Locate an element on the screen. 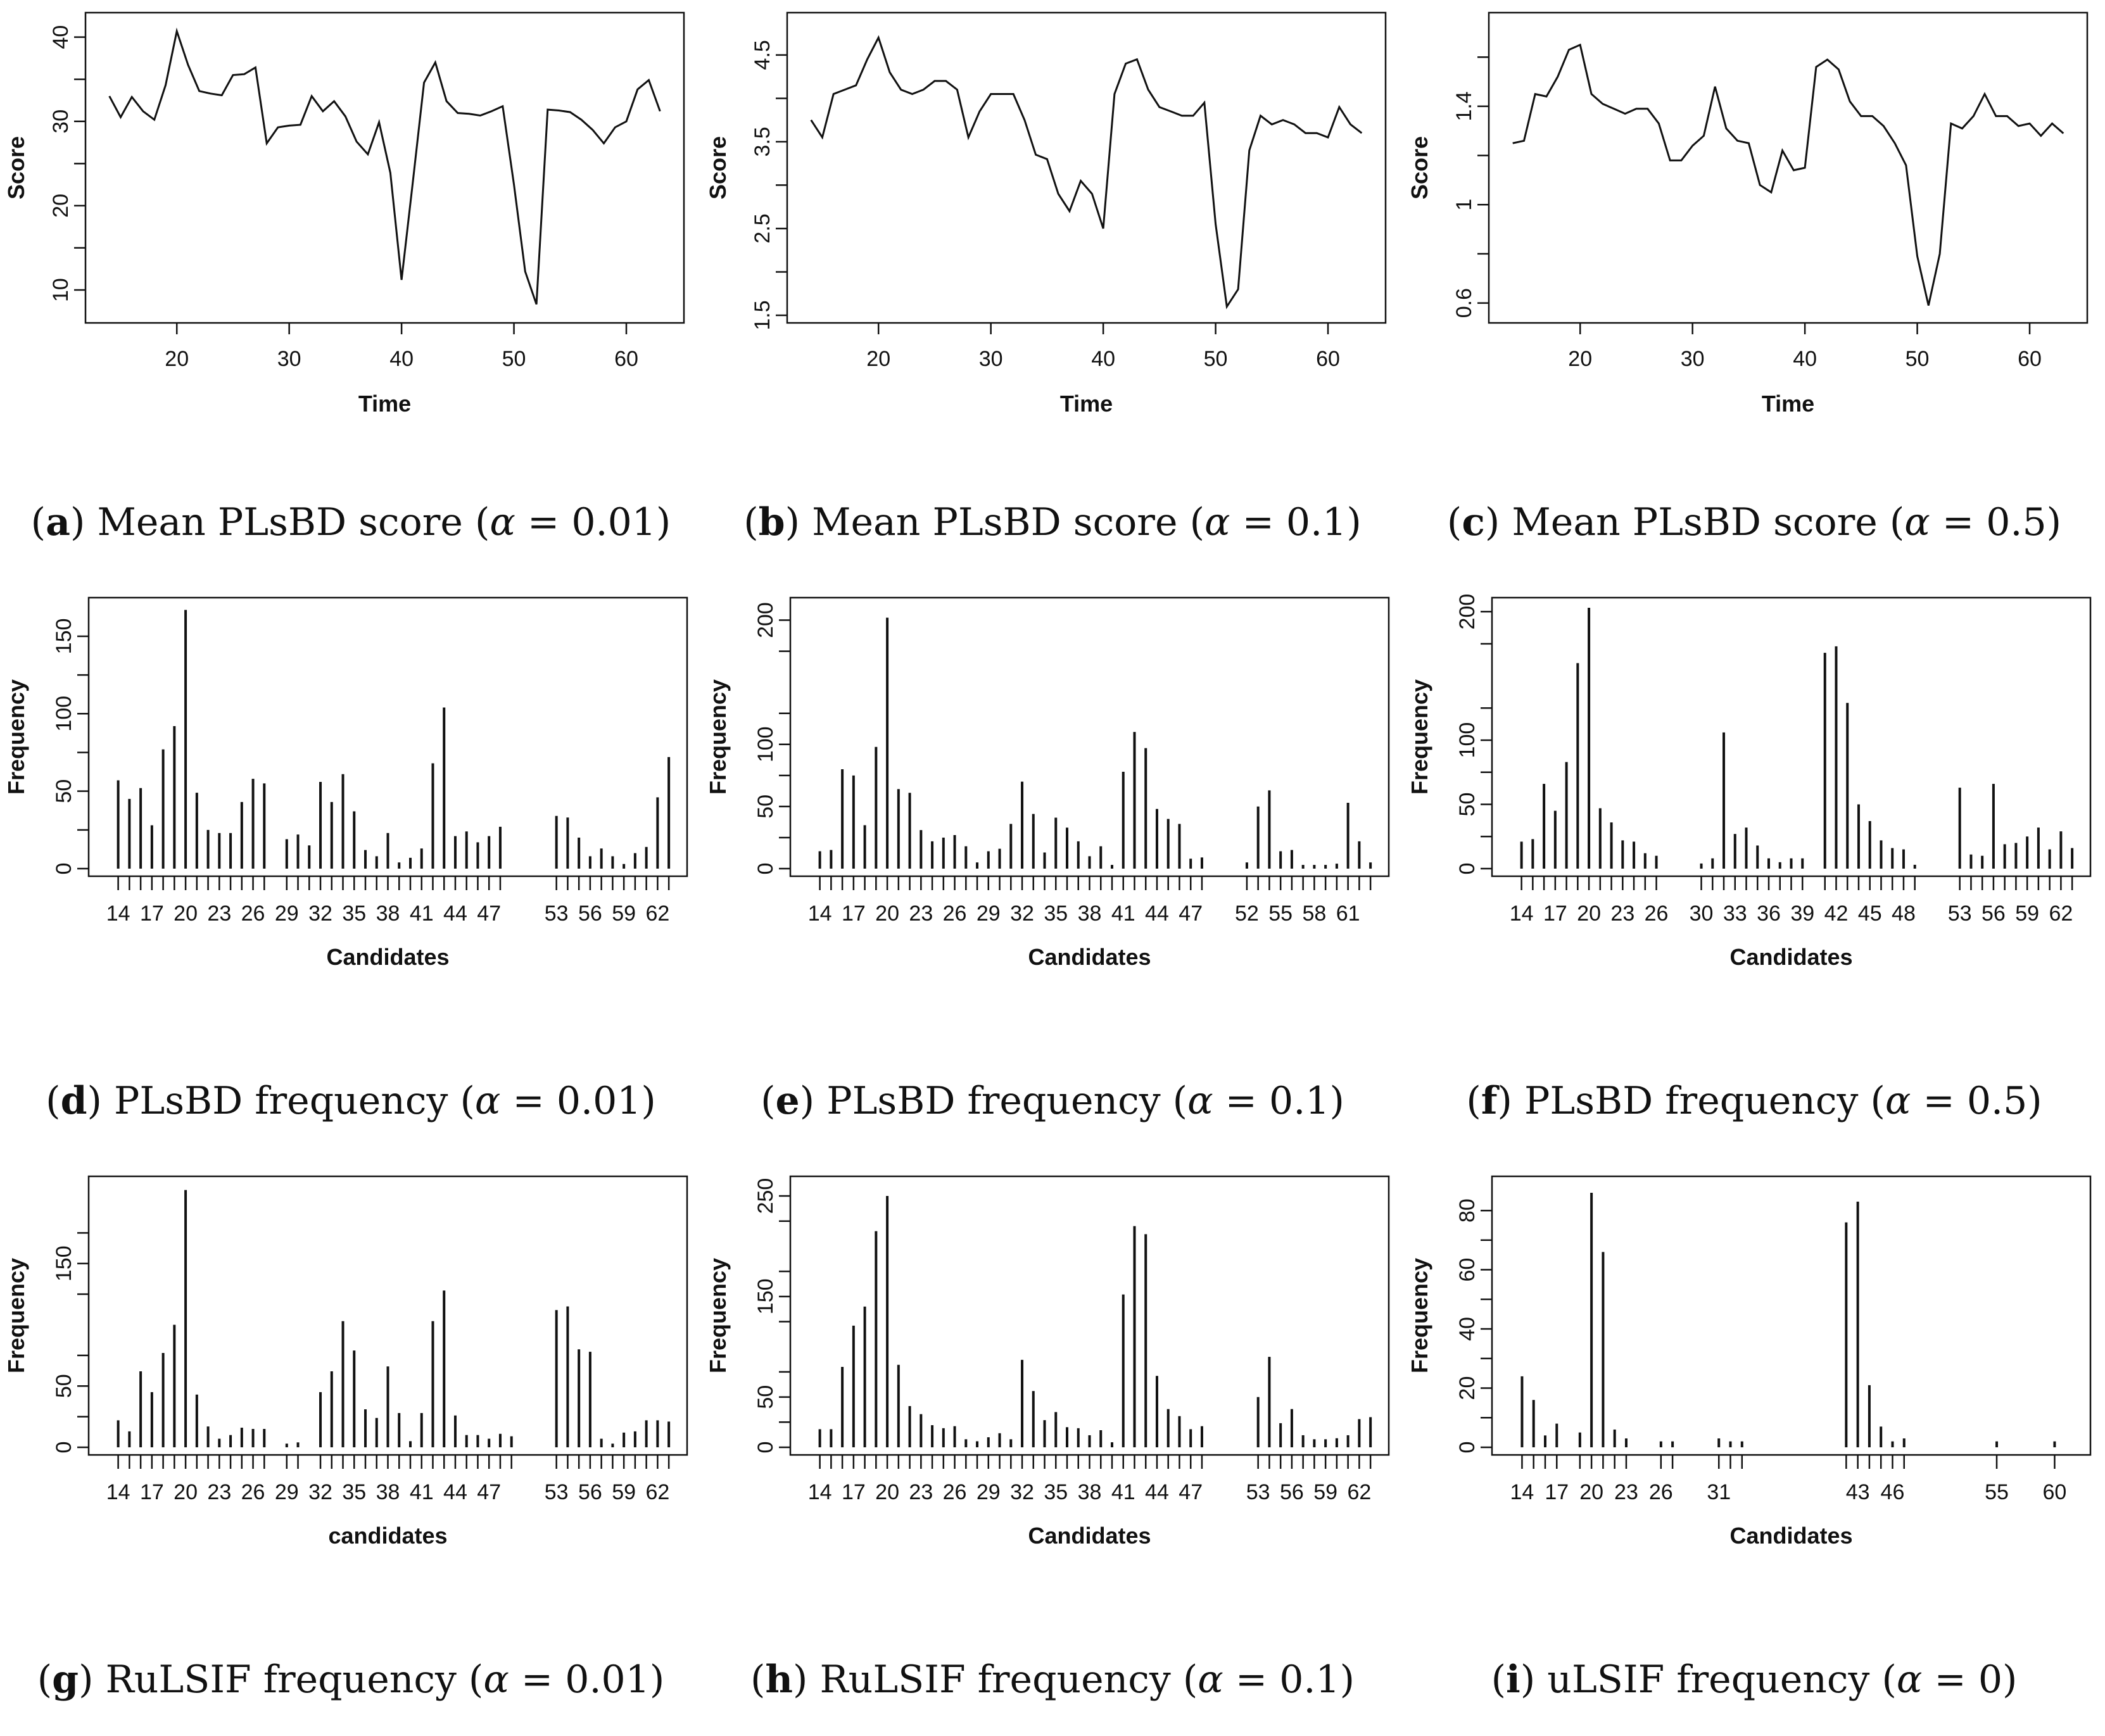 This screenshot has width=2105, height=1736. y-tick-label: 10 is located at coordinates (61, 290).